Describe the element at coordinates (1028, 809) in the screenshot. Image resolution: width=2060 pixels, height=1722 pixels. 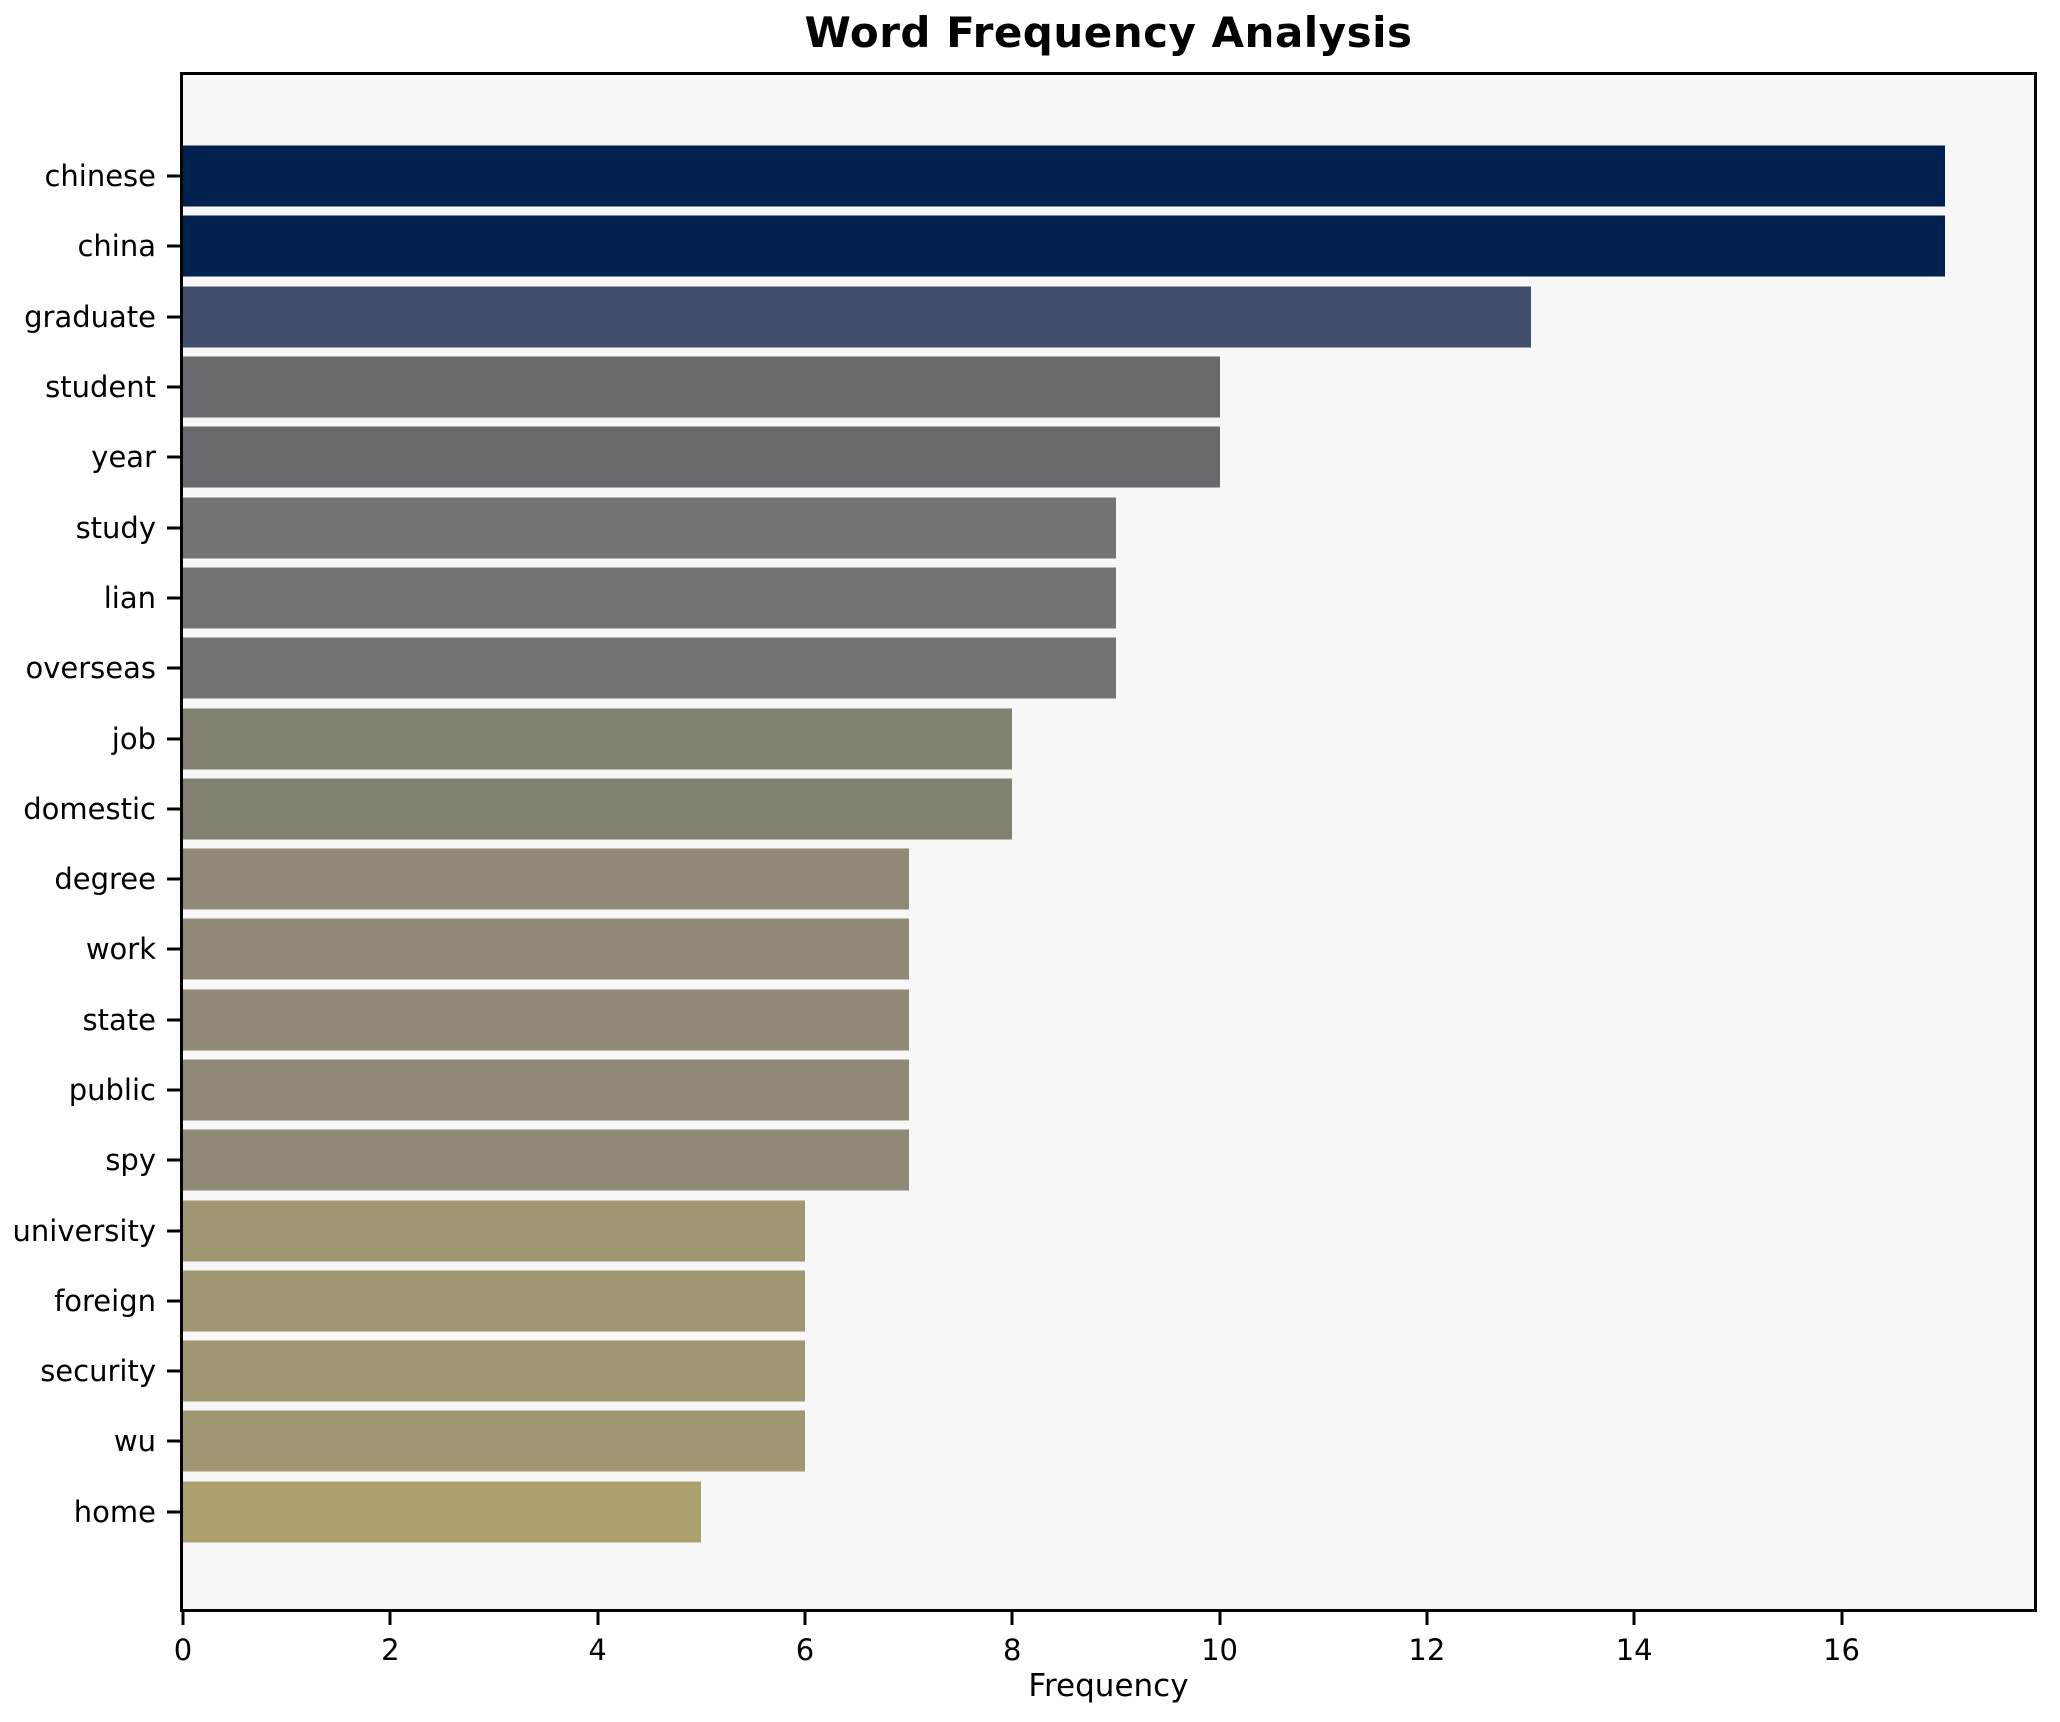
I see `bar-row: domestic` at that location.